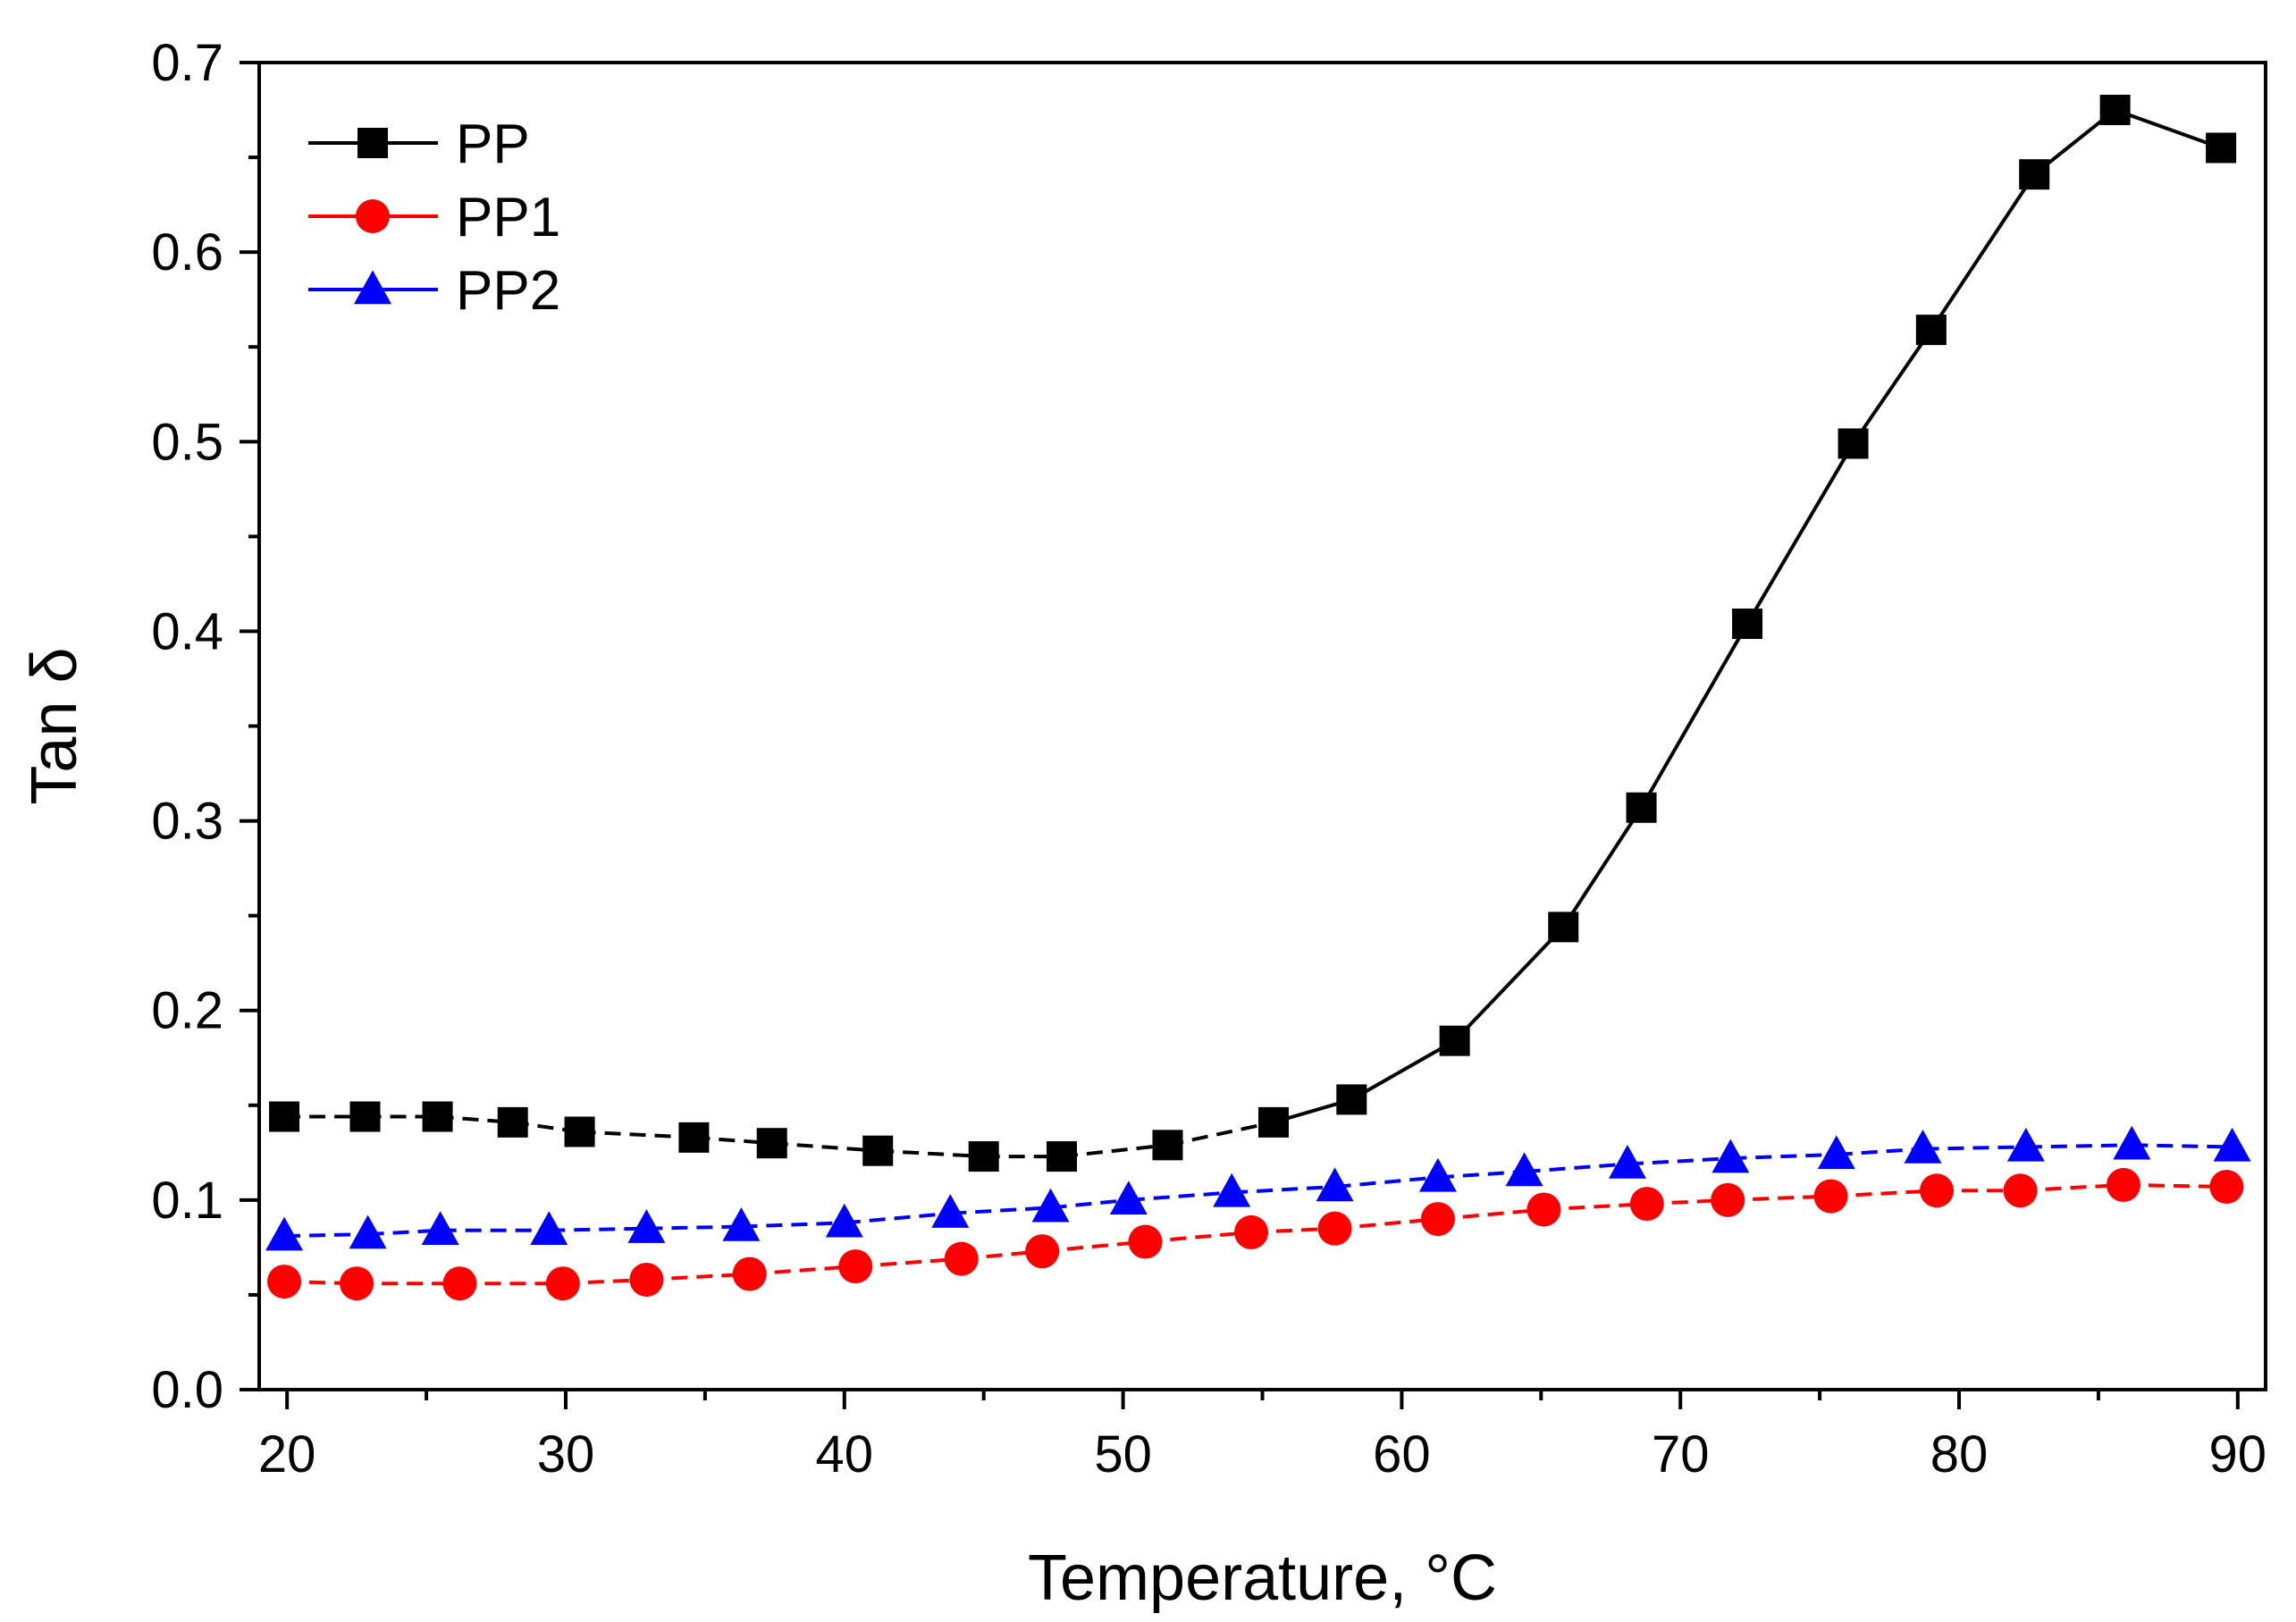 The height and width of the screenshot is (1622, 2296). What do you see at coordinates (187, 442) in the screenshot?
I see `y-tick-label: 0.5` at bounding box center [187, 442].